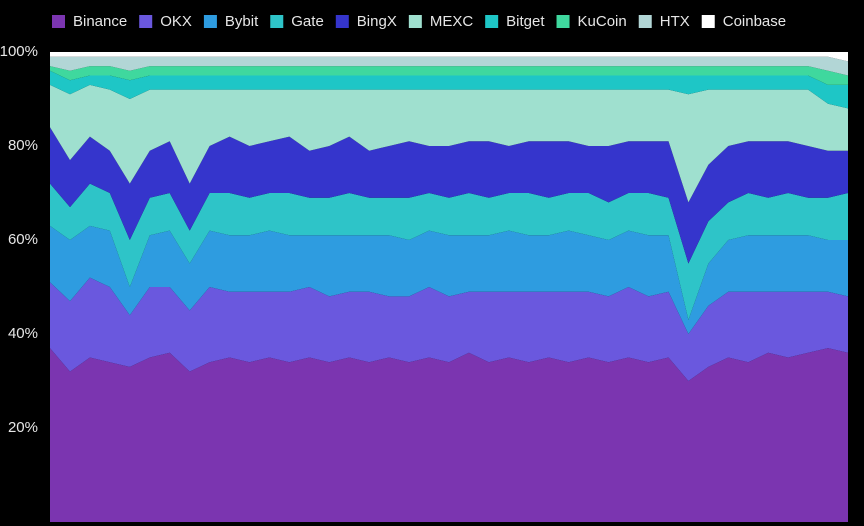 The width and height of the screenshot is (864, 526). I want to click on legend-label: BingX, so click(377, 21).